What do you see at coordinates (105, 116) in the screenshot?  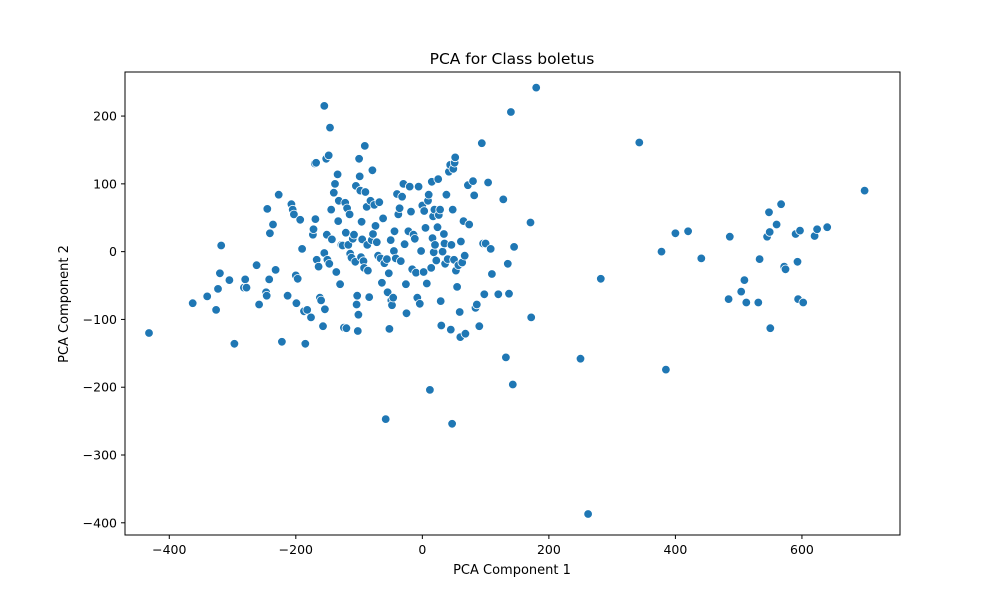 I see `y-tick-label: 200` at bounding box center [105, 116].